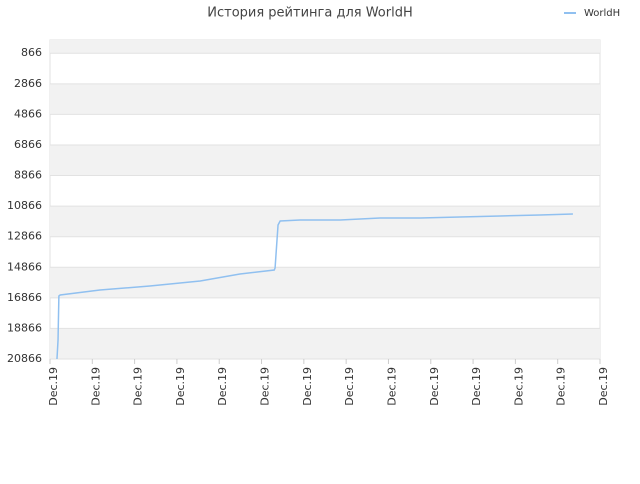 This screenshot has height=484, width=640. I want to click on y-tick-label: 6866, so click(28, 144).